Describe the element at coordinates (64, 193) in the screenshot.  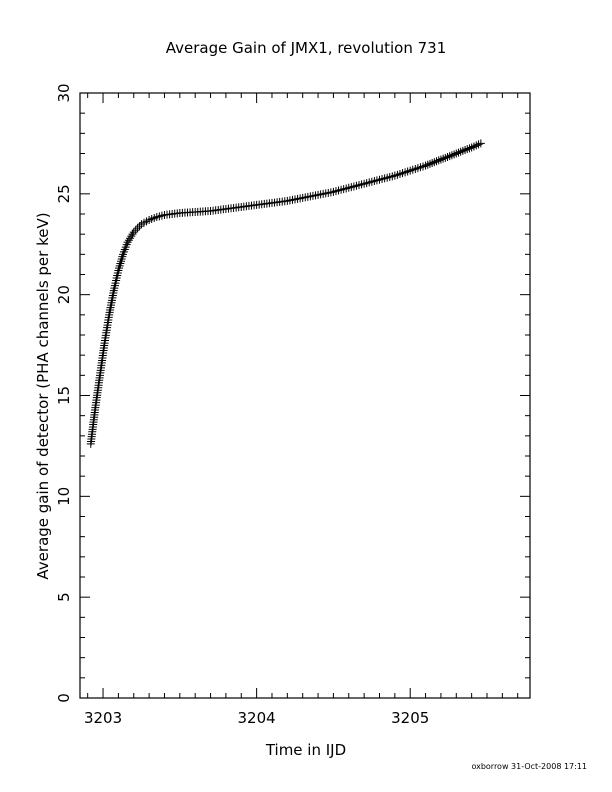
I see `y-tick-label: 25` at that location.